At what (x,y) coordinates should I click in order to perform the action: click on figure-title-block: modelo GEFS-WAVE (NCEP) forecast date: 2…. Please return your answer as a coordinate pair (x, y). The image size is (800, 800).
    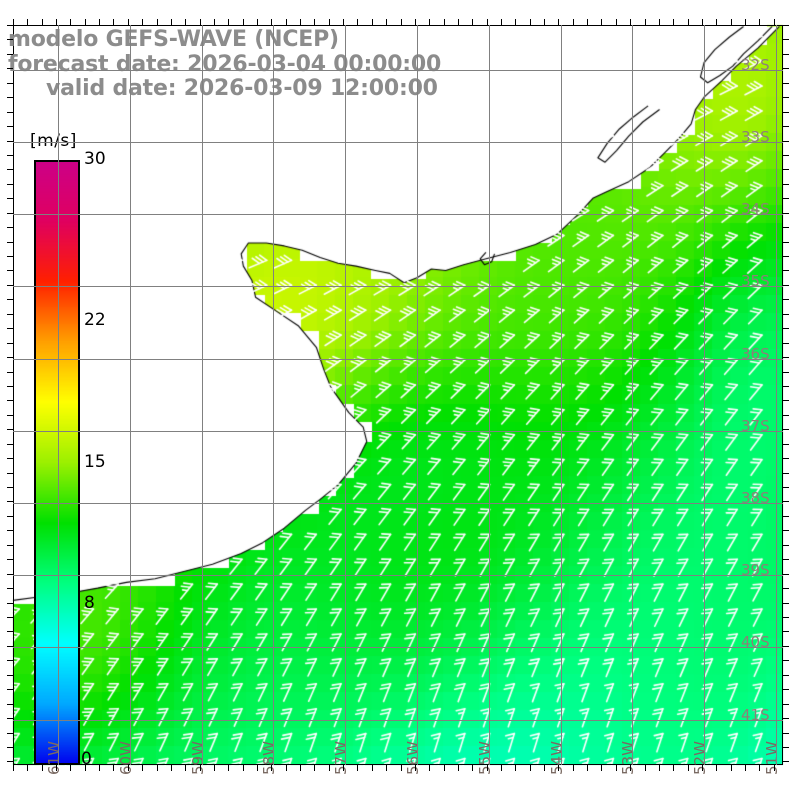
    Looking at the image, I should click on (260, 64).